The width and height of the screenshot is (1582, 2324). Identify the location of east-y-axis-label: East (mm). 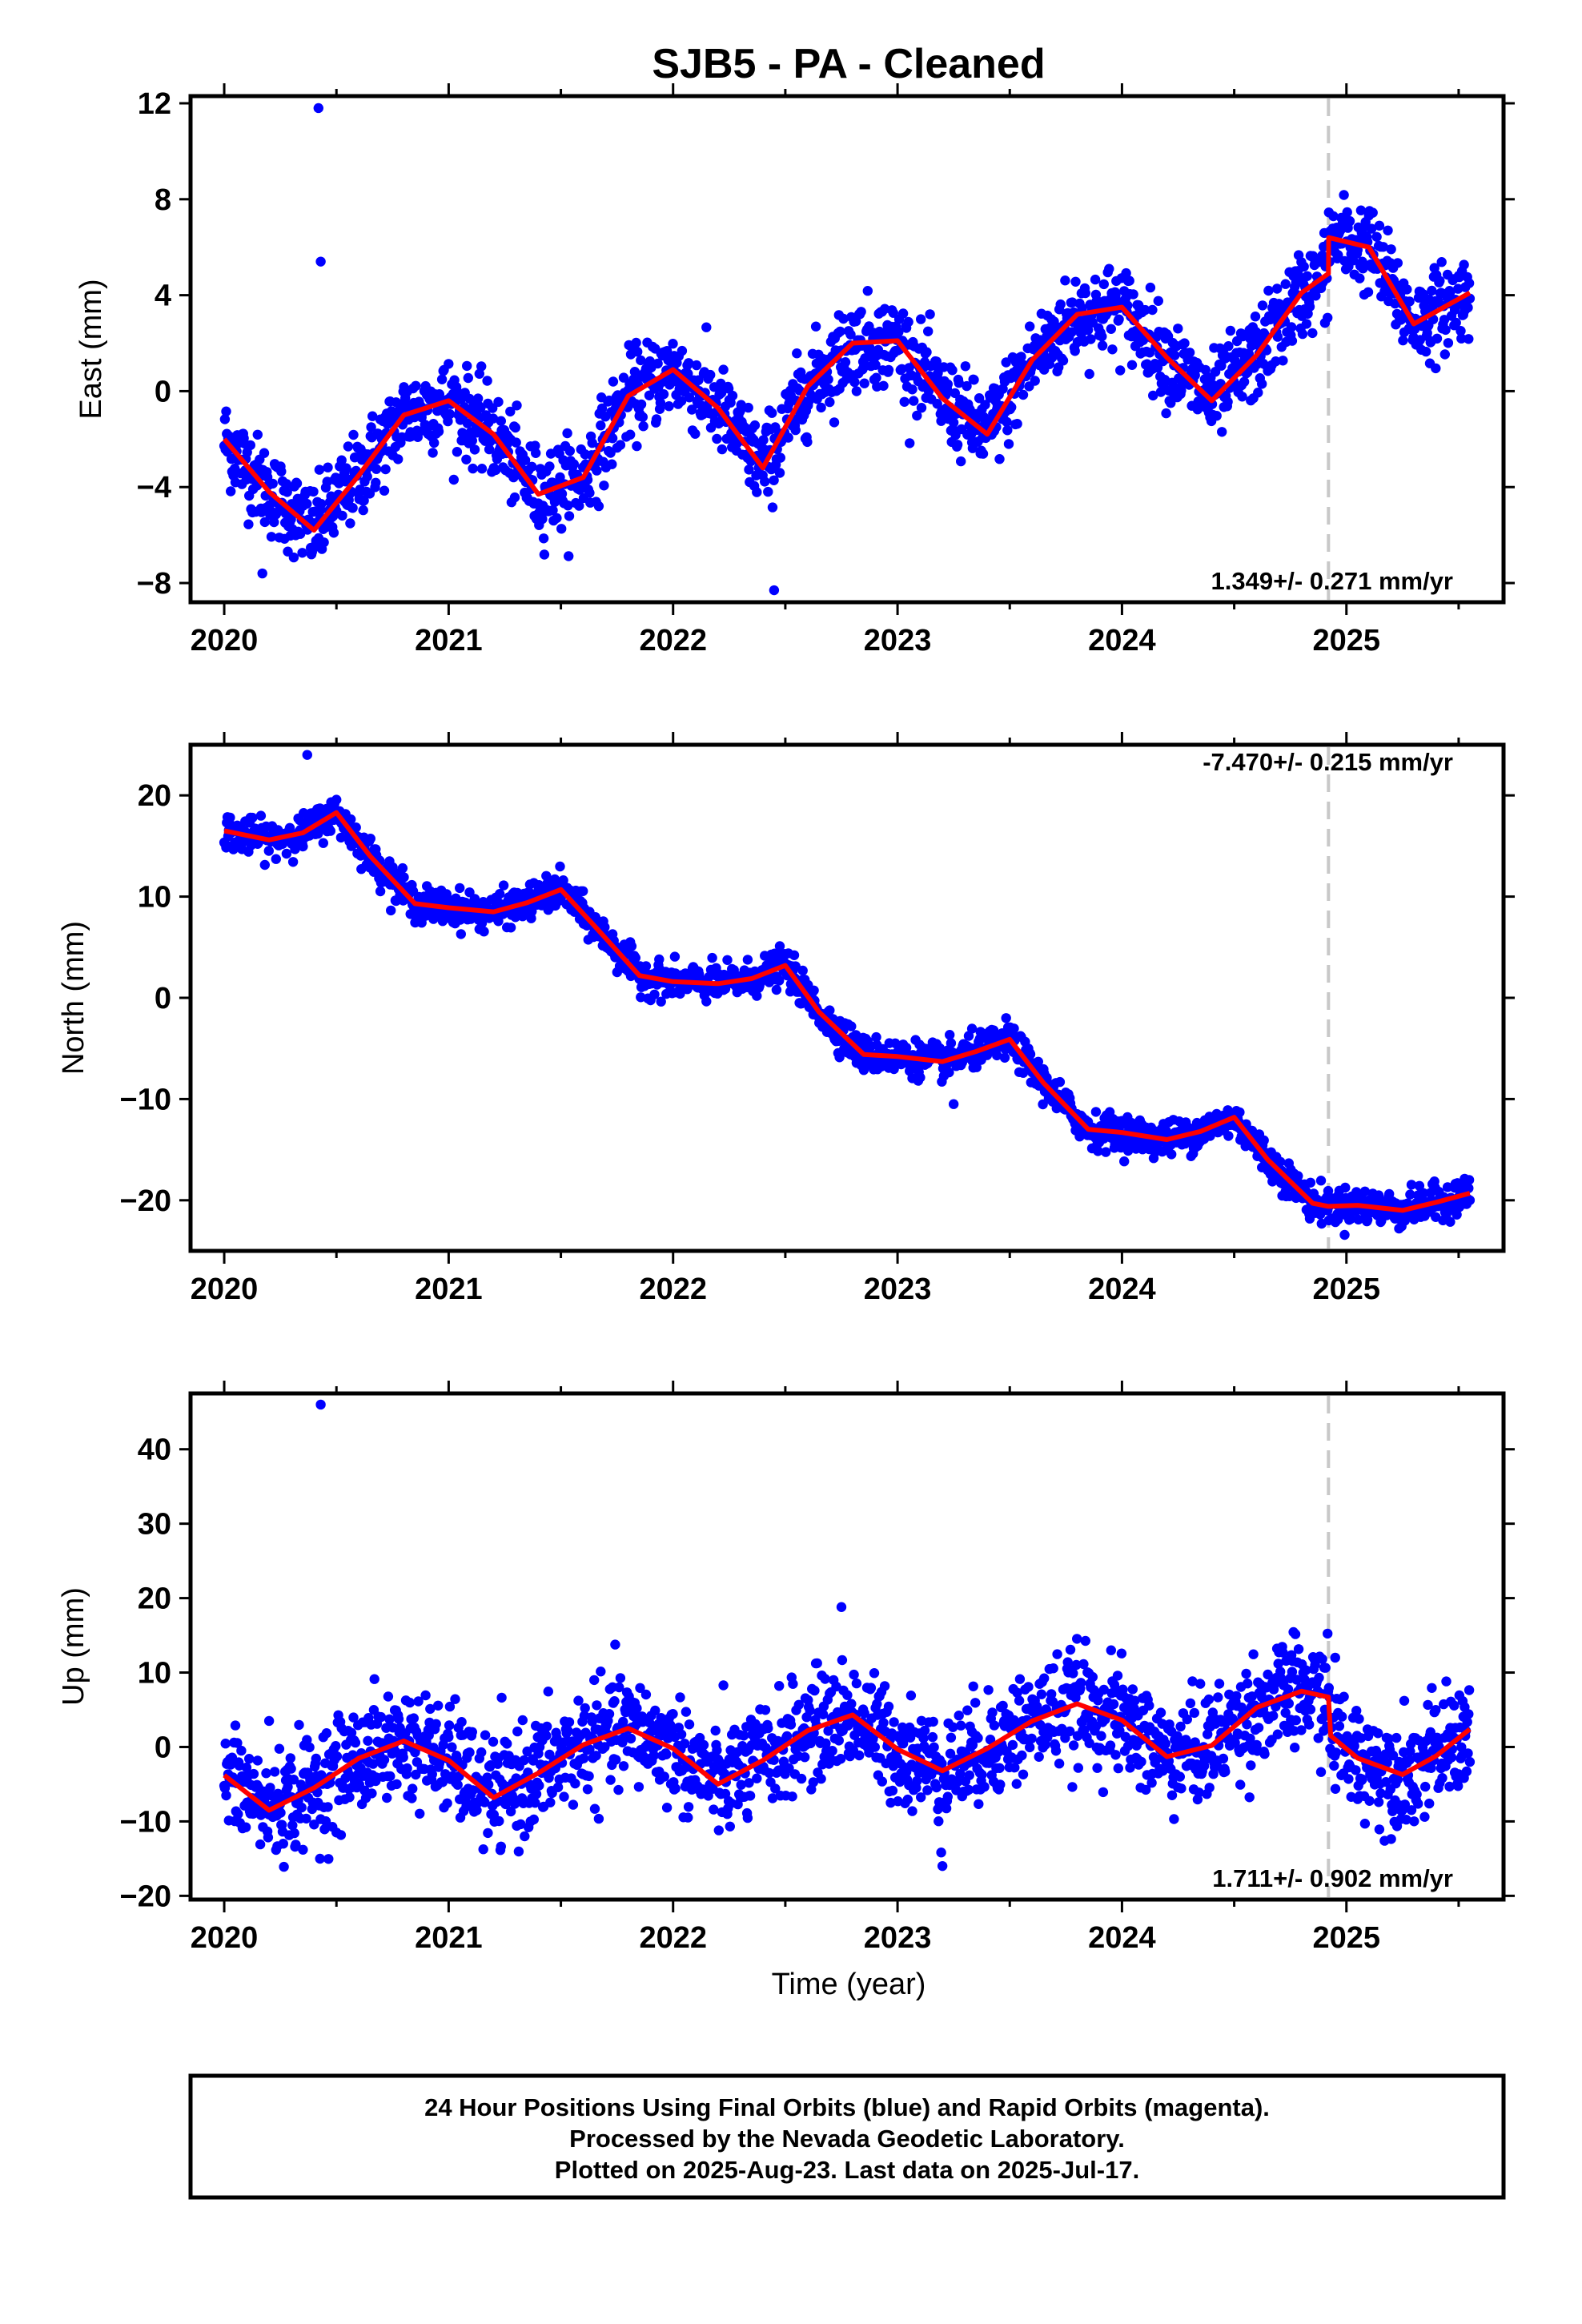
(91, 349).